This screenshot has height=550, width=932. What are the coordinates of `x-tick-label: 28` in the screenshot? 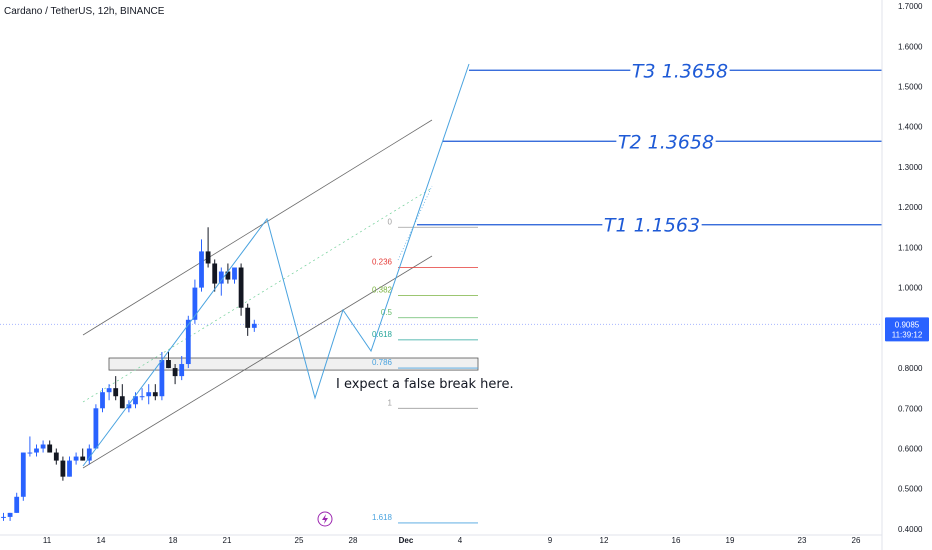 It's located at (353, 540).